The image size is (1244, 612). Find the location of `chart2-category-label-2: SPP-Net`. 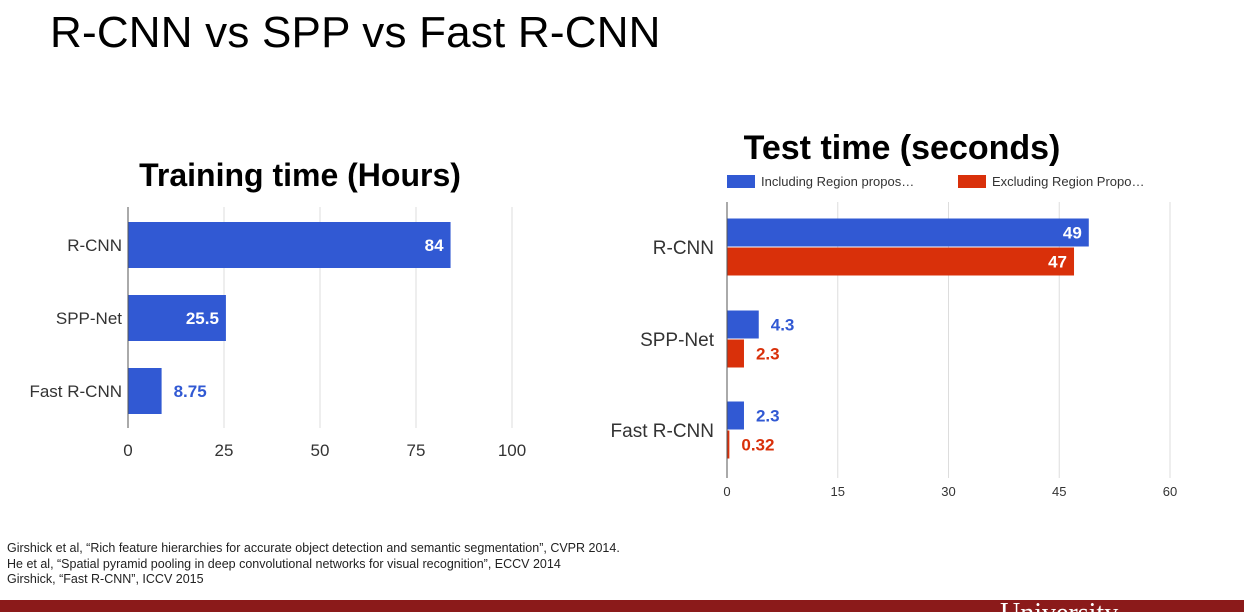

chart2-category-label-2: SPP-Net is located at coordinates (677, 340).